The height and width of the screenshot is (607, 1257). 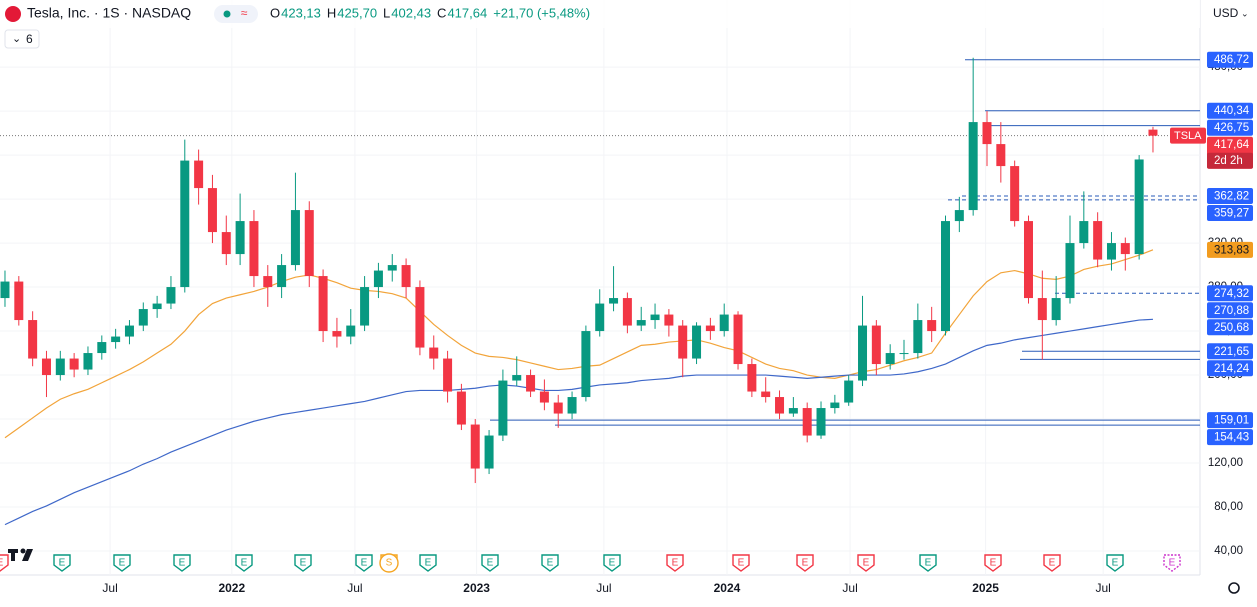 I want to click on countdown-bg, so click(x=1230, y=160).